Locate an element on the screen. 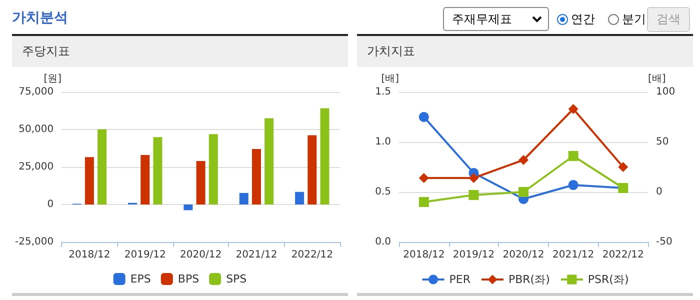  legend-label: BPS is located at coordinates (189, 279).